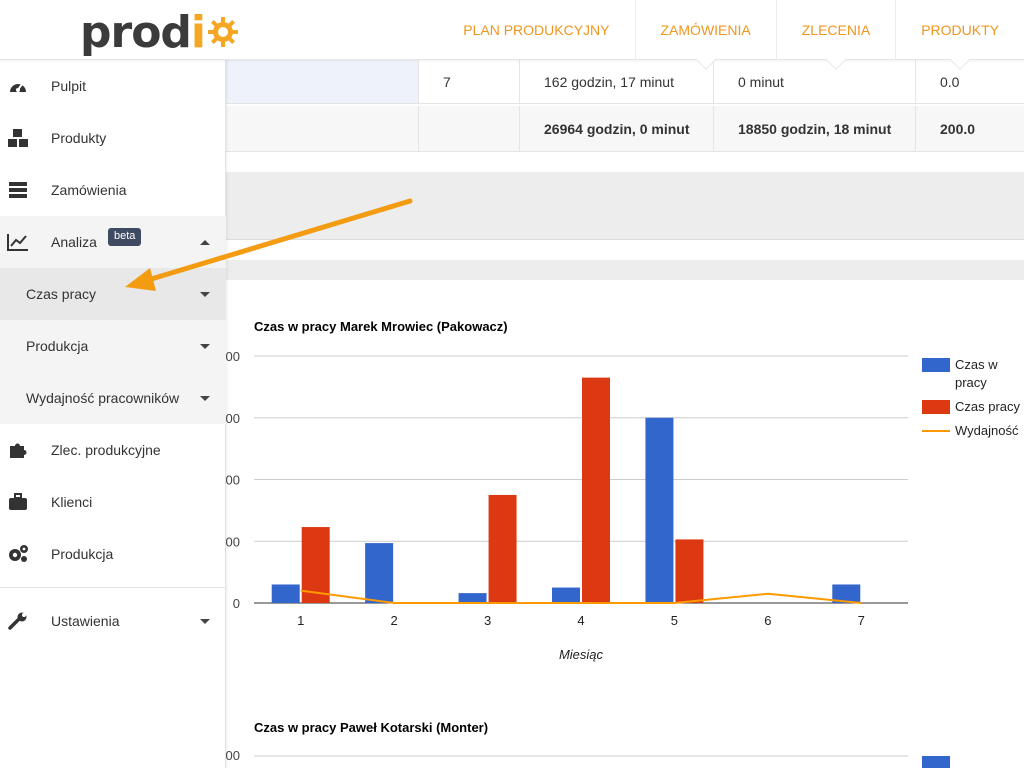 The height and width of the screenshot is (768, 1024). Describe the element at coordinates (113, 554) in the screenshot. I see `sidebar-item-produkcja: Produkcja` at that location.